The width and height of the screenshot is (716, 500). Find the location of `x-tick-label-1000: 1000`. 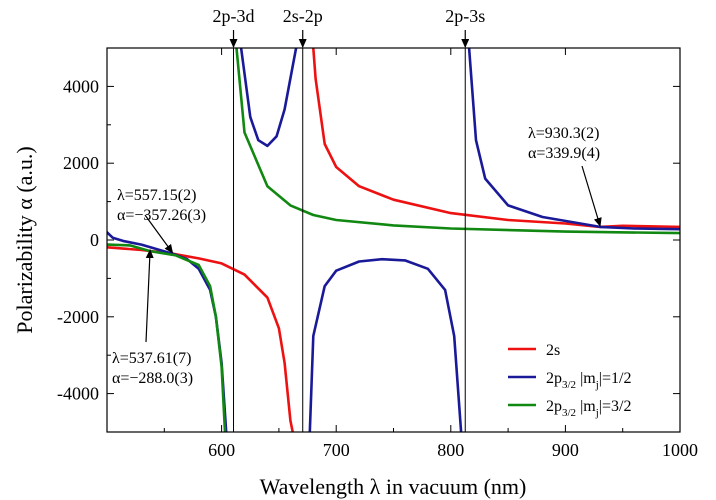

x-tick-label-1000: 1000 is located at coordinates (680, 450).